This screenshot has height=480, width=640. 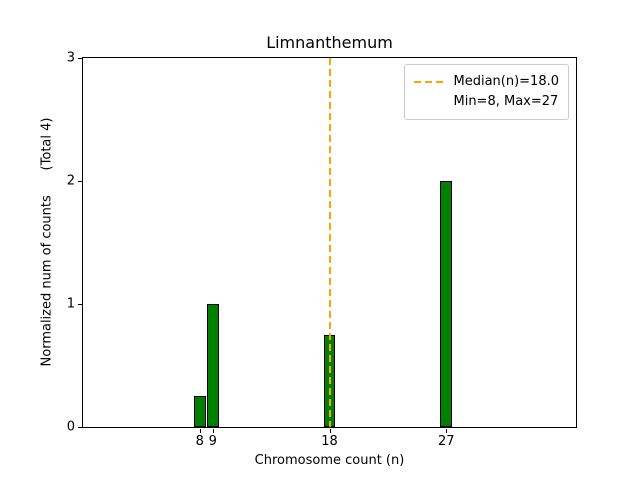 What do you see at coordinates (429, 82) in the screenshot?
I see `median-dashed-line-swatch` at bounding box center [429, 82].